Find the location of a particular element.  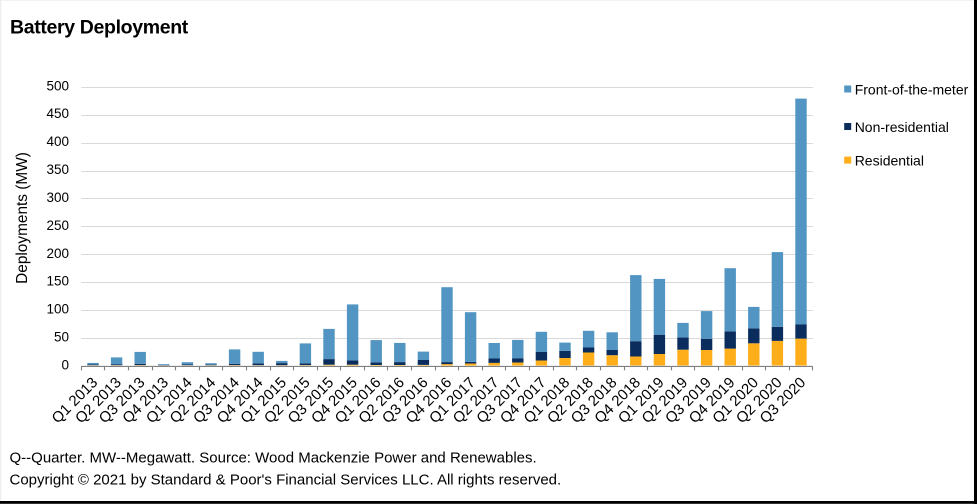

svg-text: Non-residential is located at coordinates (902, 127).